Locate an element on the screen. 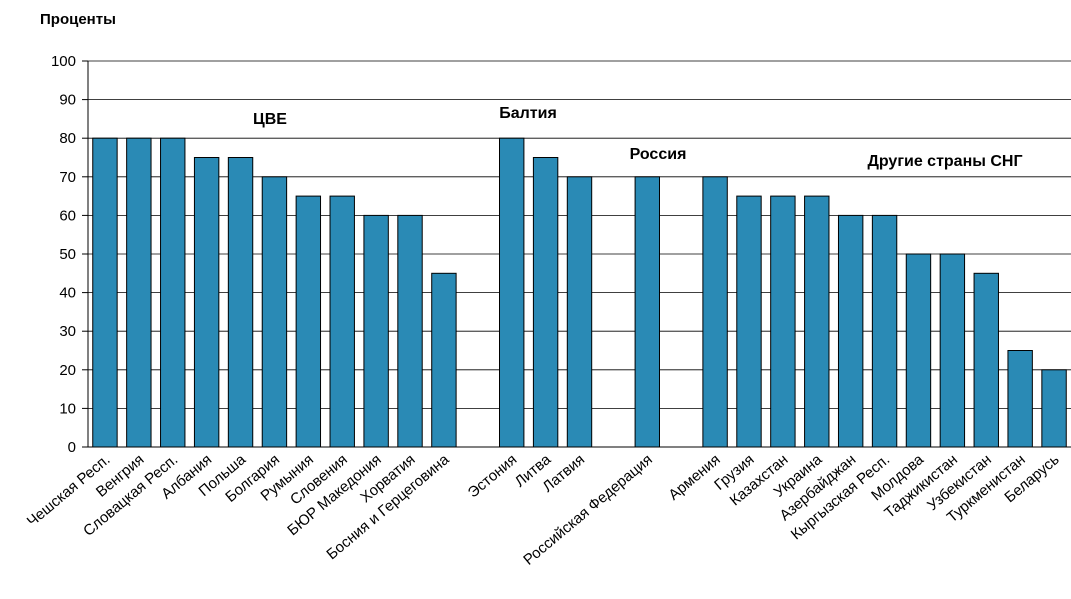 This screenshot has width=1071, height=599. y-tick-label: 80 is located at coordinates (67, 138).